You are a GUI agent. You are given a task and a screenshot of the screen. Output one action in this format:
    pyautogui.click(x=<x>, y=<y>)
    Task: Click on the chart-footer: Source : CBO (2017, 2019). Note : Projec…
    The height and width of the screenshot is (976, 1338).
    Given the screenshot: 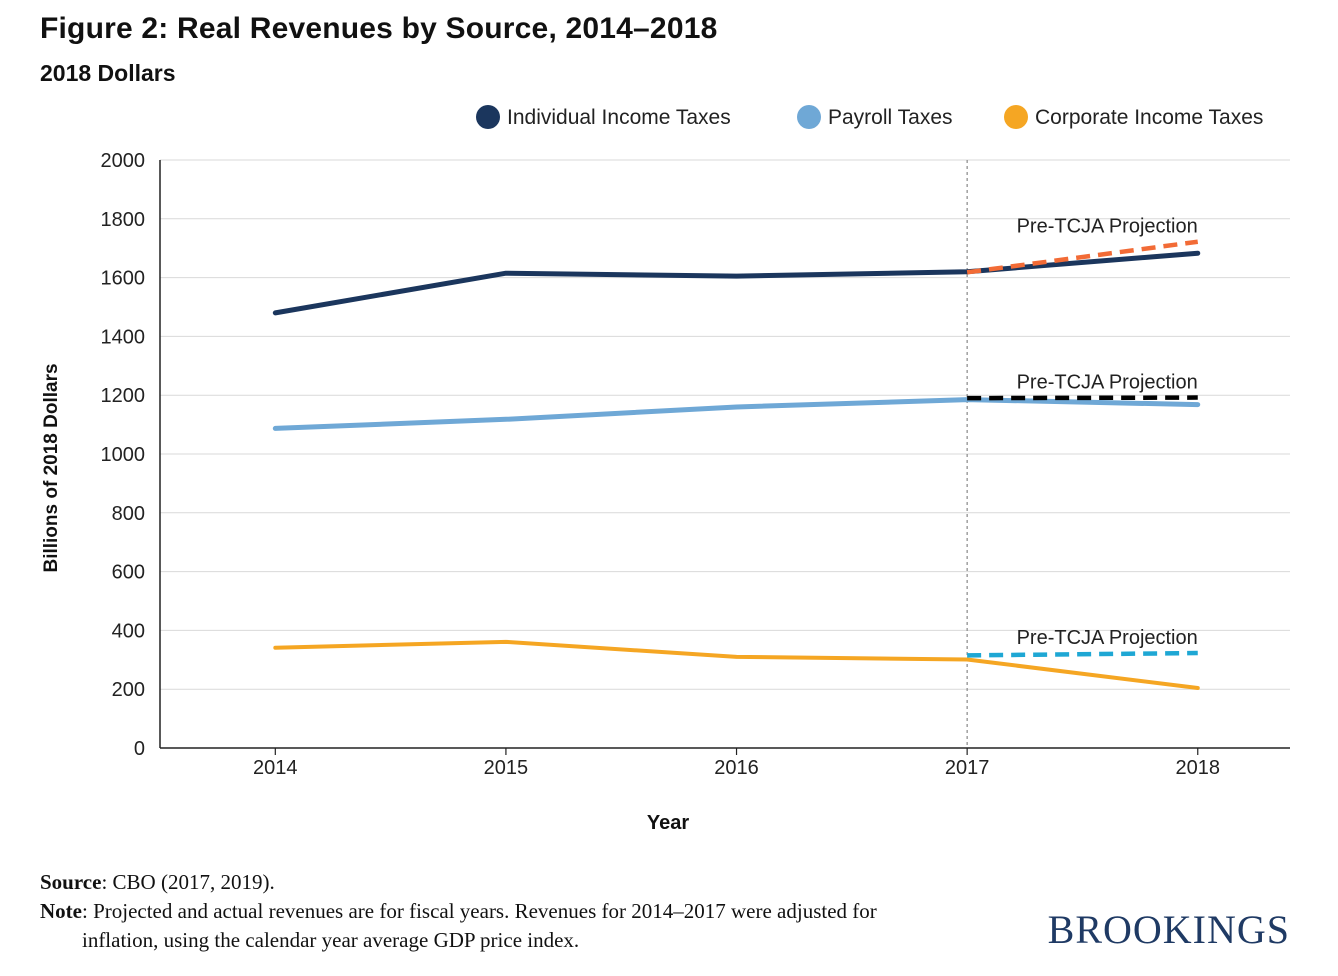 What is the action you would take?
    pyautogui.click(x=470, y=911)
    